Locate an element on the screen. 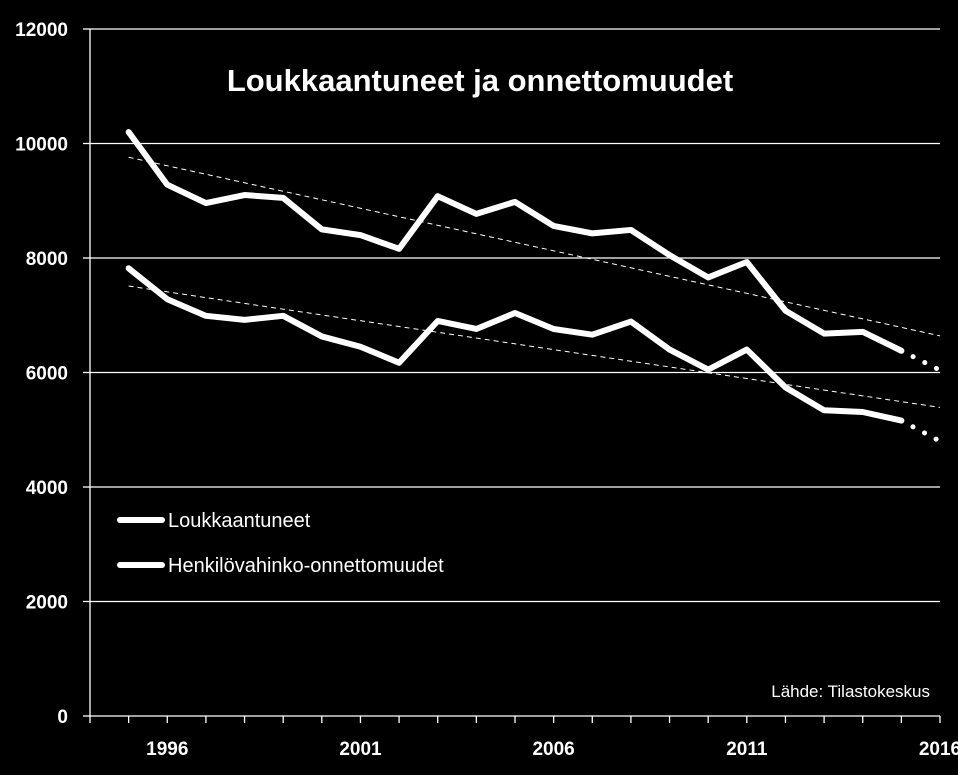 The height and width of the screenshot is (775, 958). y-tick-label-2000: 2000 is located at coordinates (47, 603).